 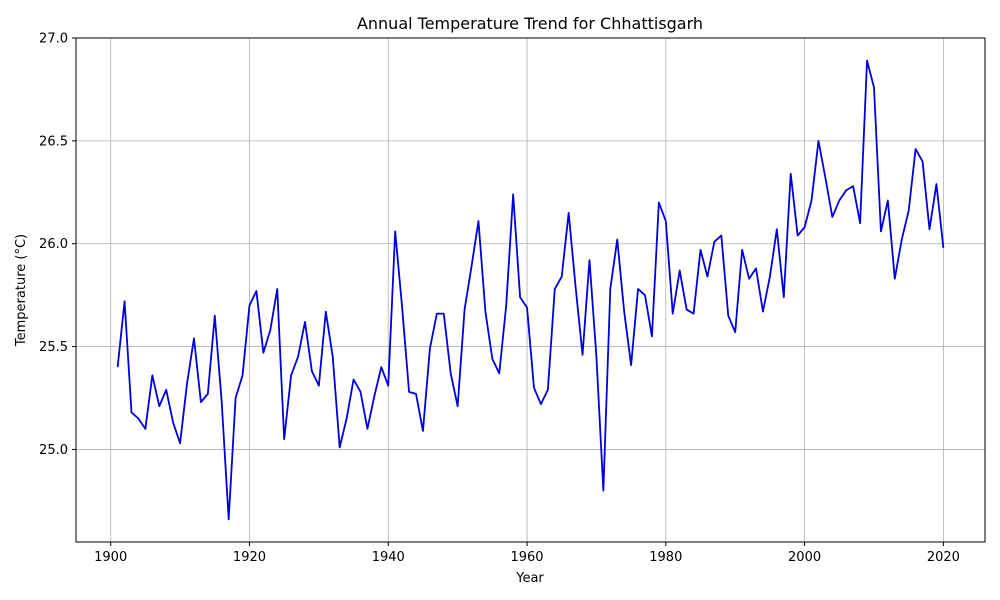 I want to click on y-tick-label: 26.0, so click(x=53, y=244).